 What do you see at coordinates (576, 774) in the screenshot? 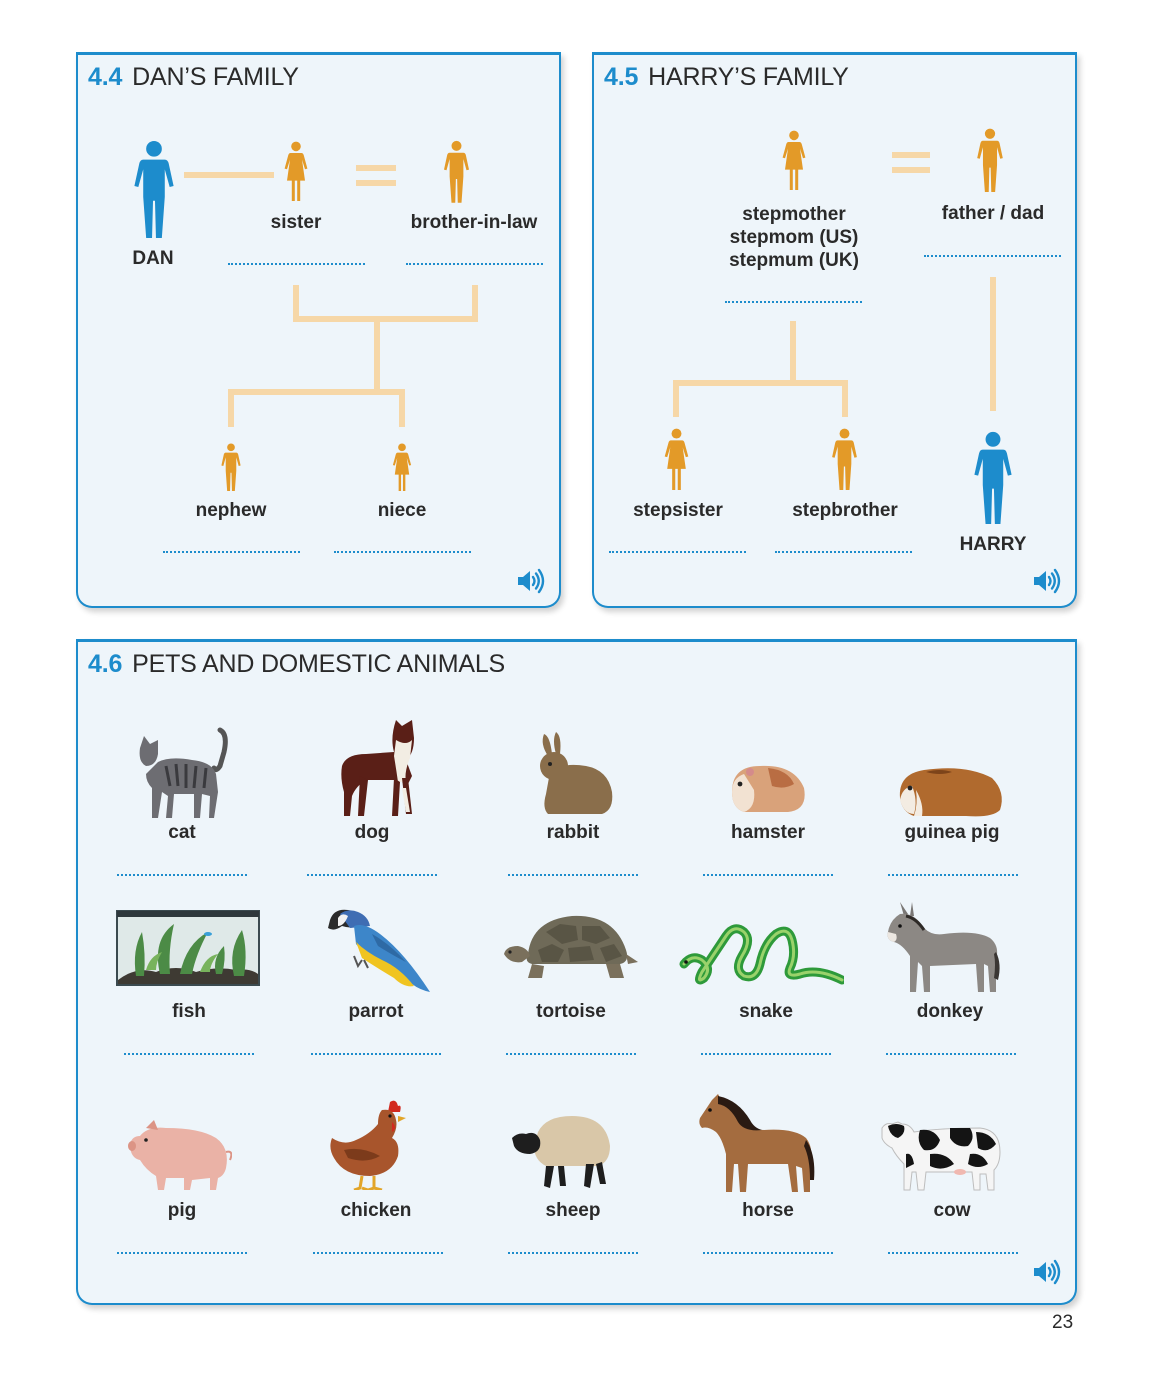
I see `rabbit-image` at bounding box center [576, 774].